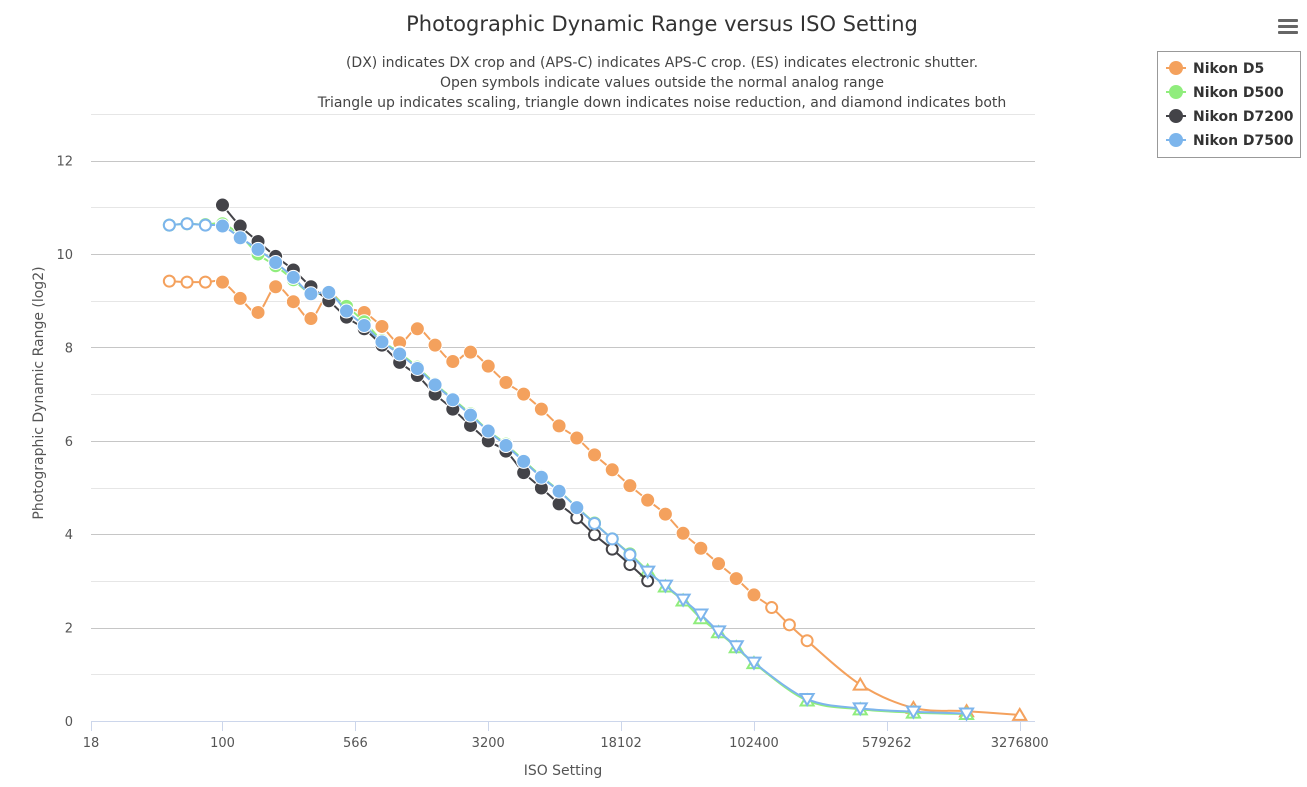 The height and width of the screenshot is (787, 1307). I want to click on x-tick-label: 100, so click(222, 743).